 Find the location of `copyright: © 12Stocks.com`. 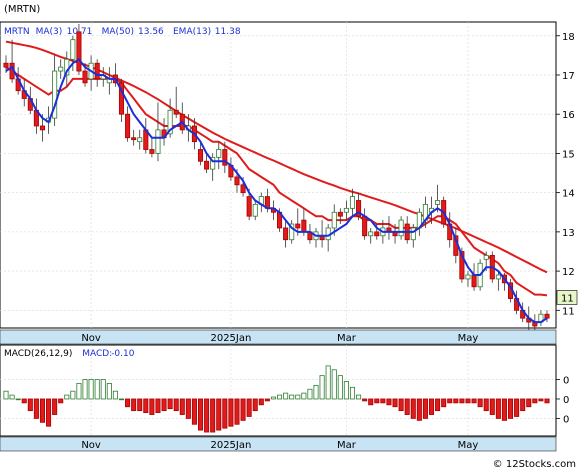

copyright: © 12Stocks.com is located at coordinates (534, 464).